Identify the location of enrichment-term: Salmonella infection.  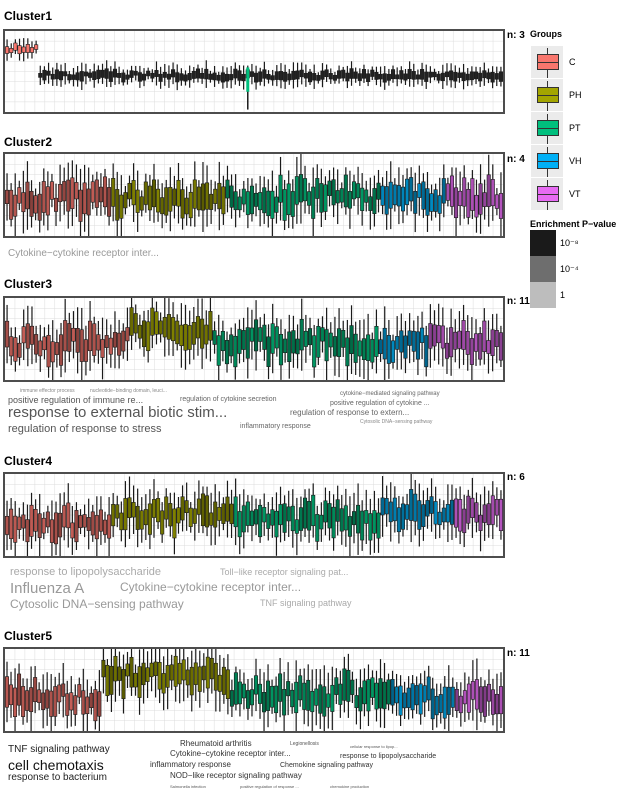
(188, 786).